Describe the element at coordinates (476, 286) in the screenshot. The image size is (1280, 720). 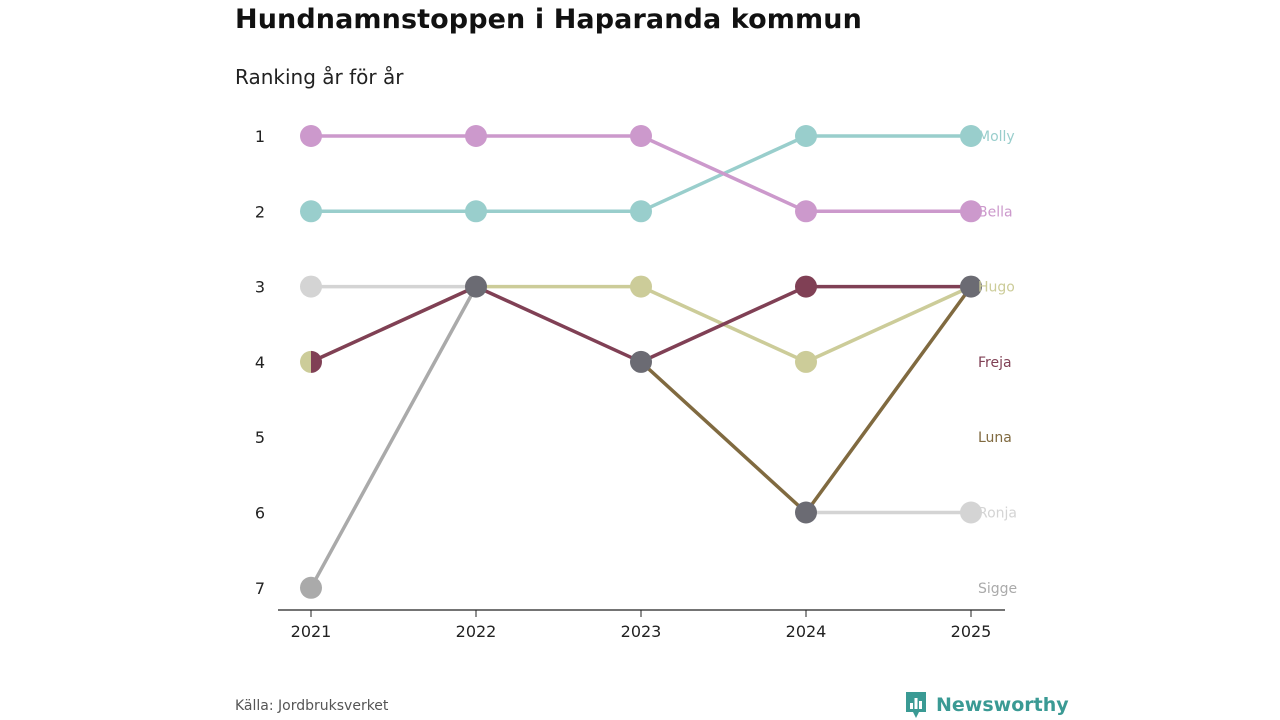
I see `point-overlap-freja-hugo-ronja-sigge` at that location.